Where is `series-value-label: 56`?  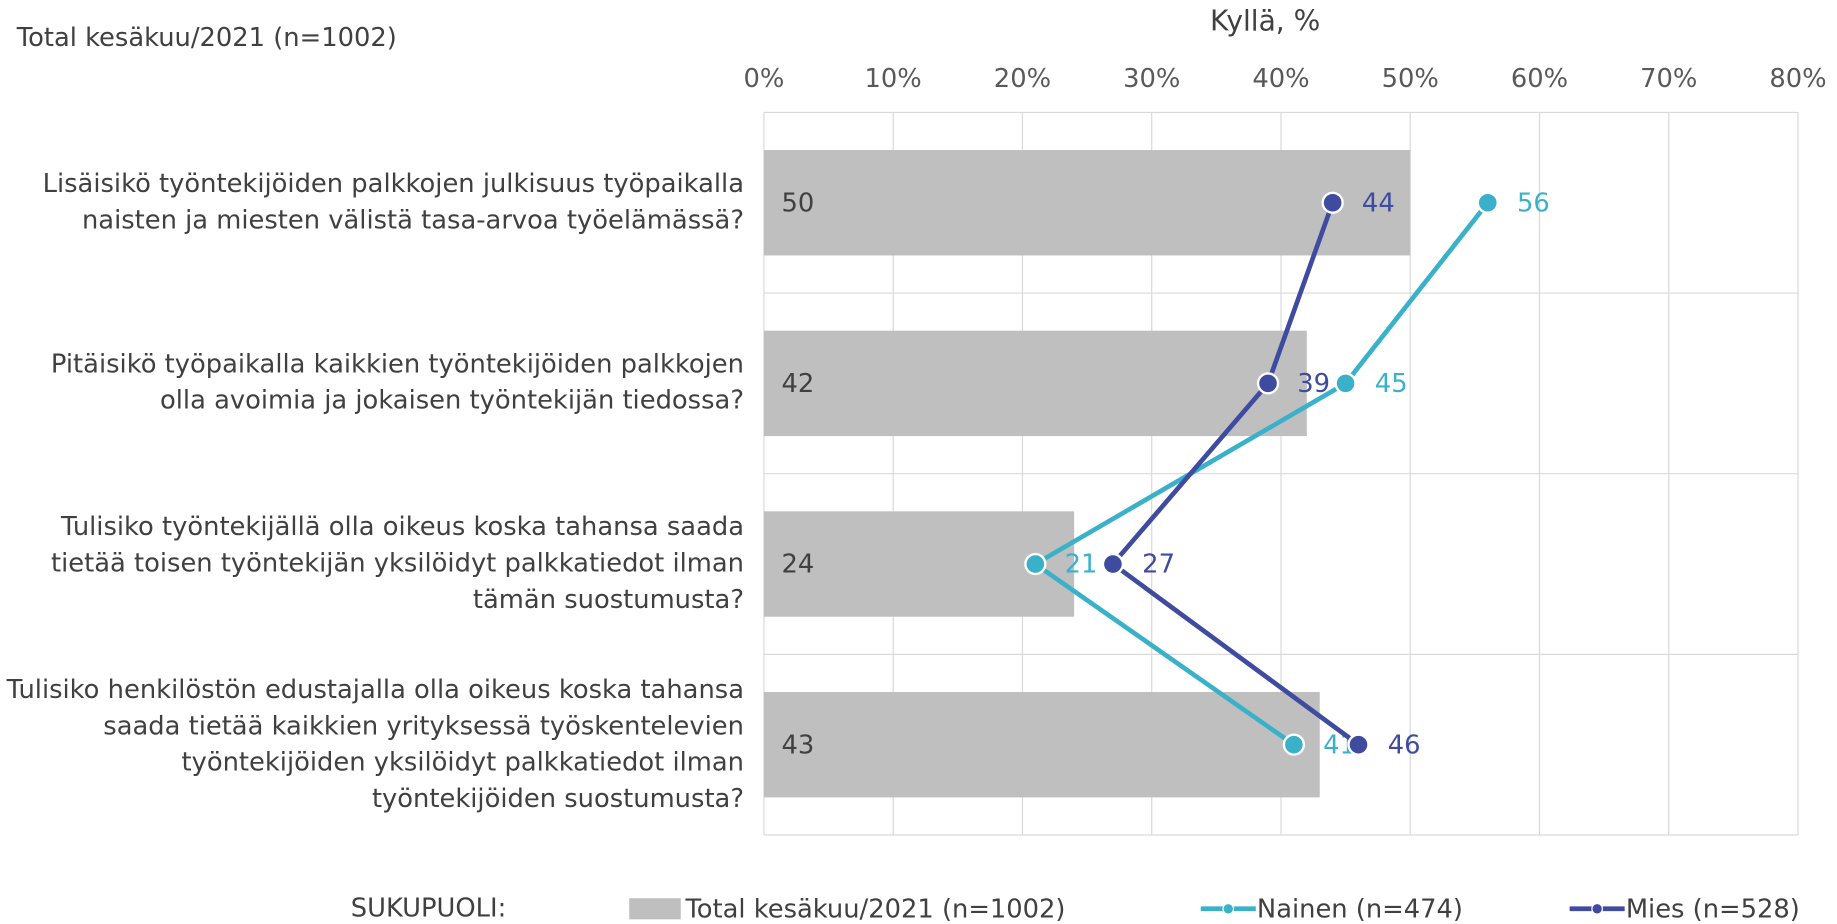 series-value-label: 56 is located at coordinates (1533, 203).